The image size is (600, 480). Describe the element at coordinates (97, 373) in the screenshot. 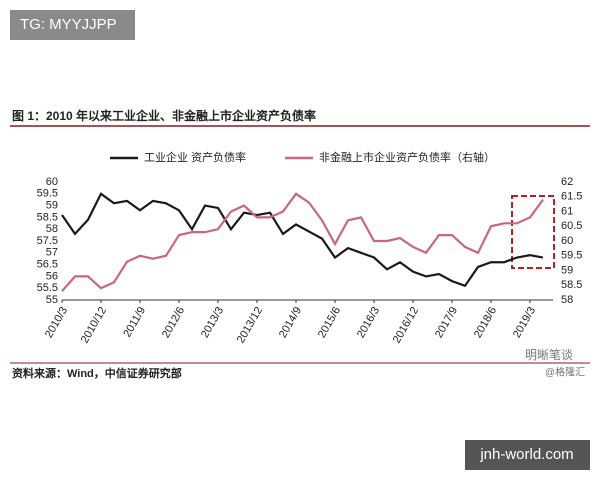

I see `source: 资料来源：Wind，中信证券研究部` at that location.